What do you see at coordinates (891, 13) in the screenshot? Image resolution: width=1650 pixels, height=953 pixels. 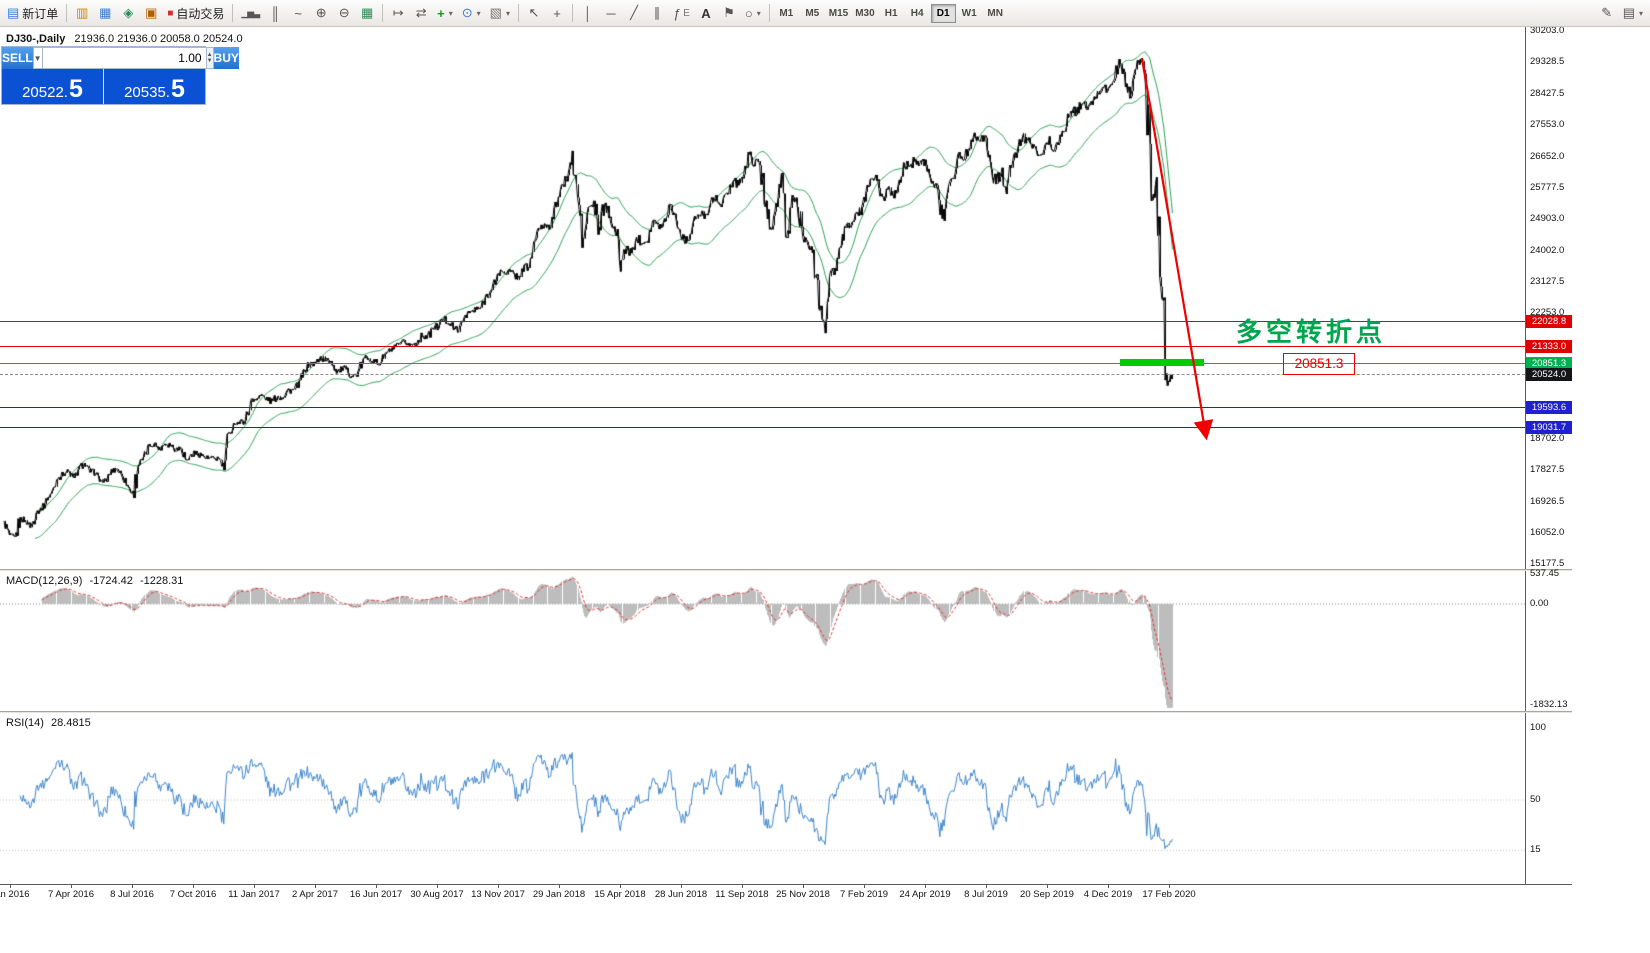 I see `tf-button-h1: H1` at bounding box center [891, 13].